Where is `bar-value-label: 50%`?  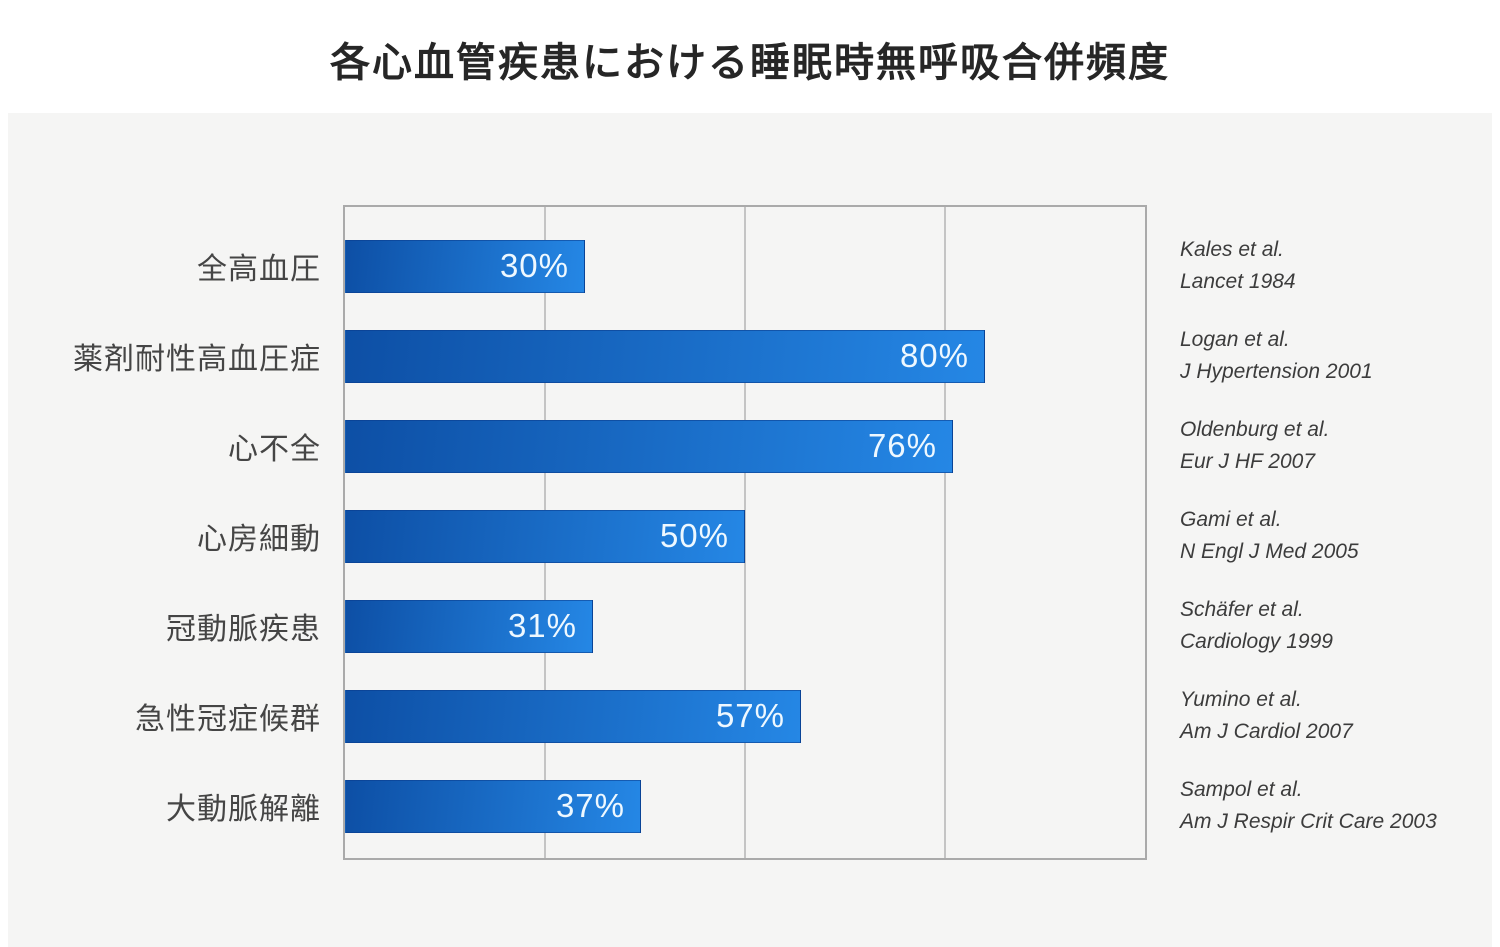 bar-value-label: 50% is located at coordinates (694, 535).